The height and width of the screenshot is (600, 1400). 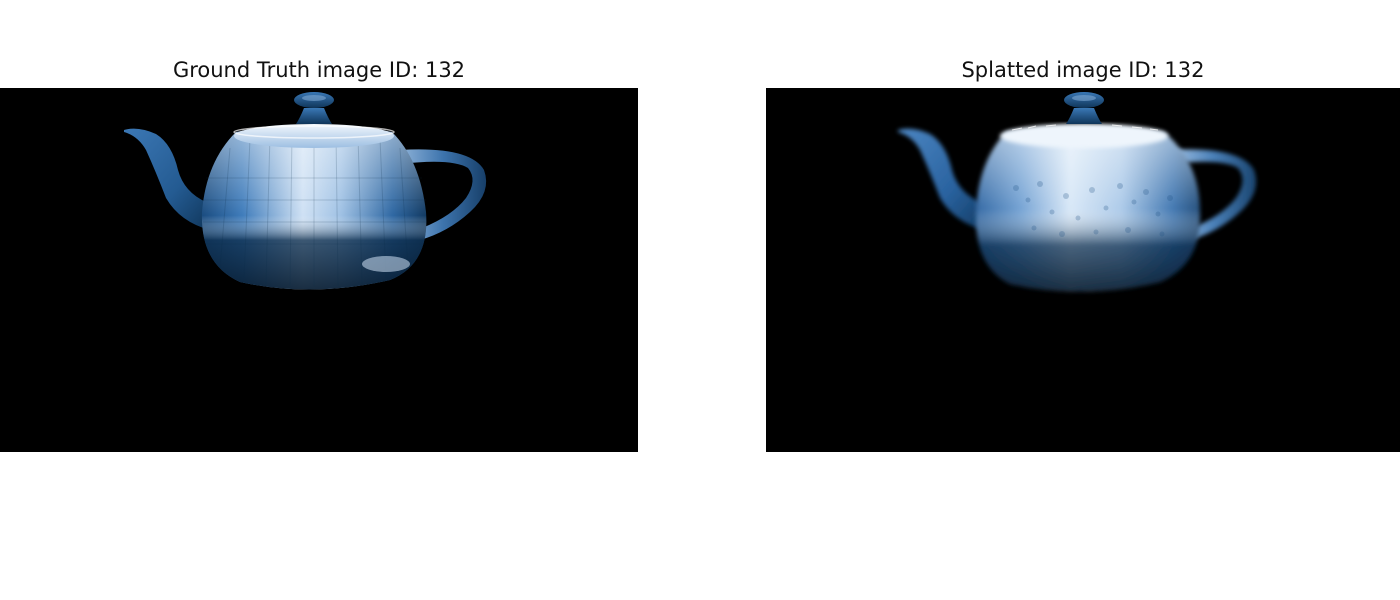 What do you see at coordinates (1077, 192) in the screenshot?
I see `teapot-render-splatted` at bounding box center [1077, 192].